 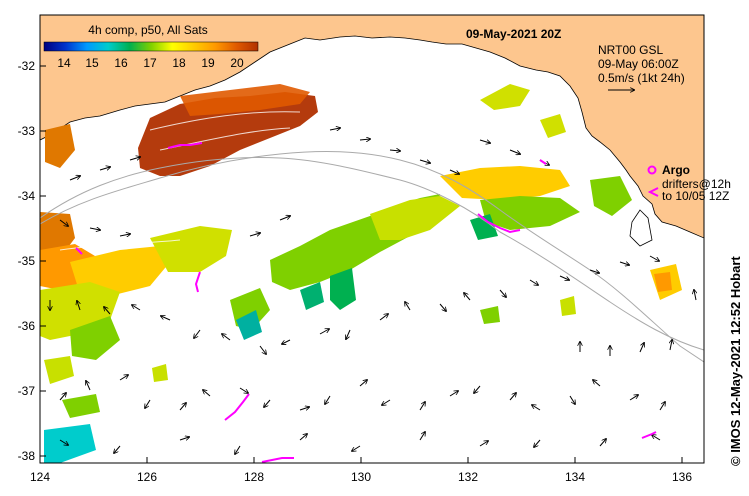 I want to click on date-title: 09-May-2021 20Z, so click(x=513, y=34).